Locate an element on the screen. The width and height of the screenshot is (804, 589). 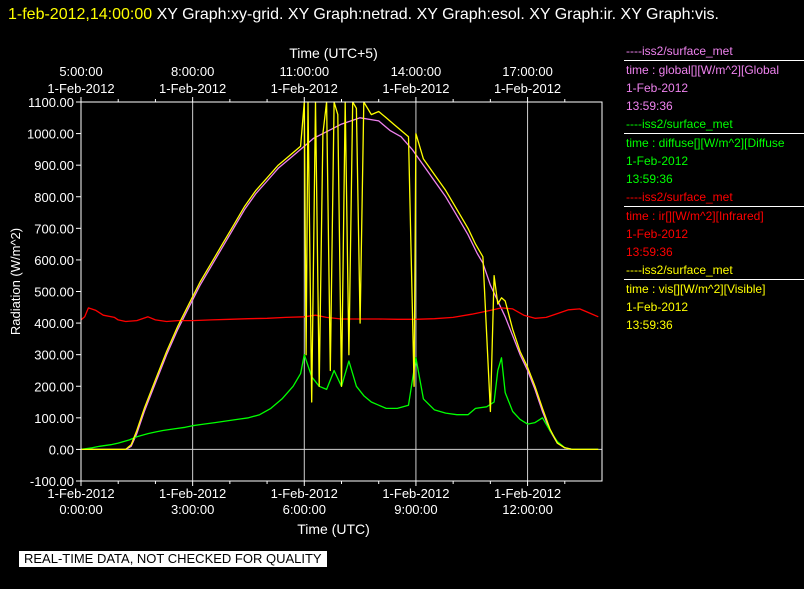
y-tick-label: 1000.00 is located at coordinates (50, 134).